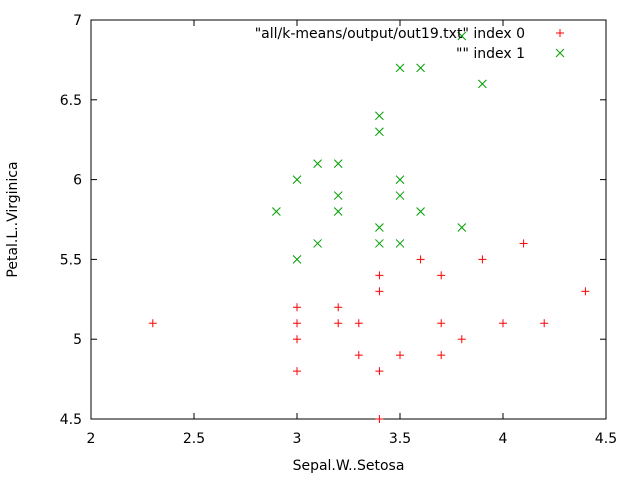 This screenshot has width=640, height=480. I want to click on y-axis-title: Petal.L..Virginica, so click(13, 219).